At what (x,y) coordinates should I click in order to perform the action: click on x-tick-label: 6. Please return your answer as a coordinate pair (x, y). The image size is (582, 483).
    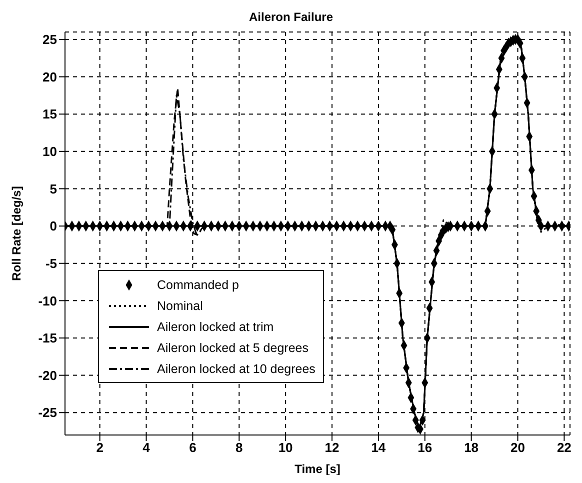
    Looking at the image, I should click on (192, 448).